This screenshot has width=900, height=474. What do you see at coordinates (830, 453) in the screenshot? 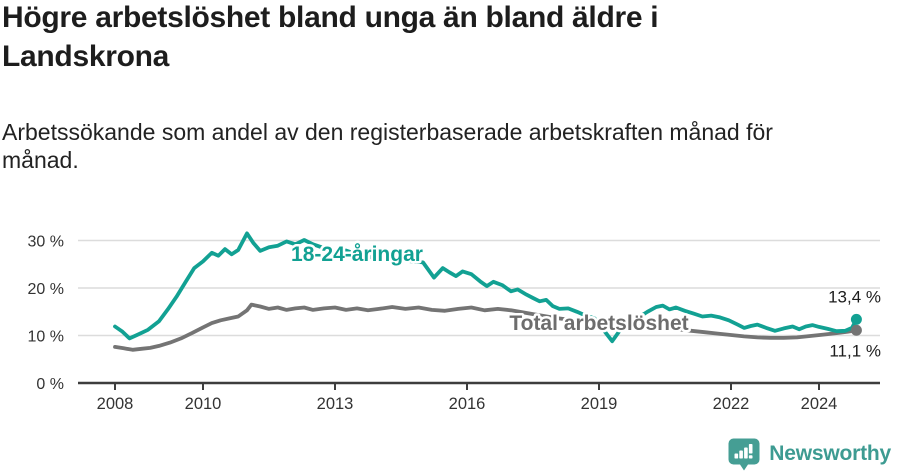
I see `brand-name: Newsworthy` at bounding box center [830, 453].